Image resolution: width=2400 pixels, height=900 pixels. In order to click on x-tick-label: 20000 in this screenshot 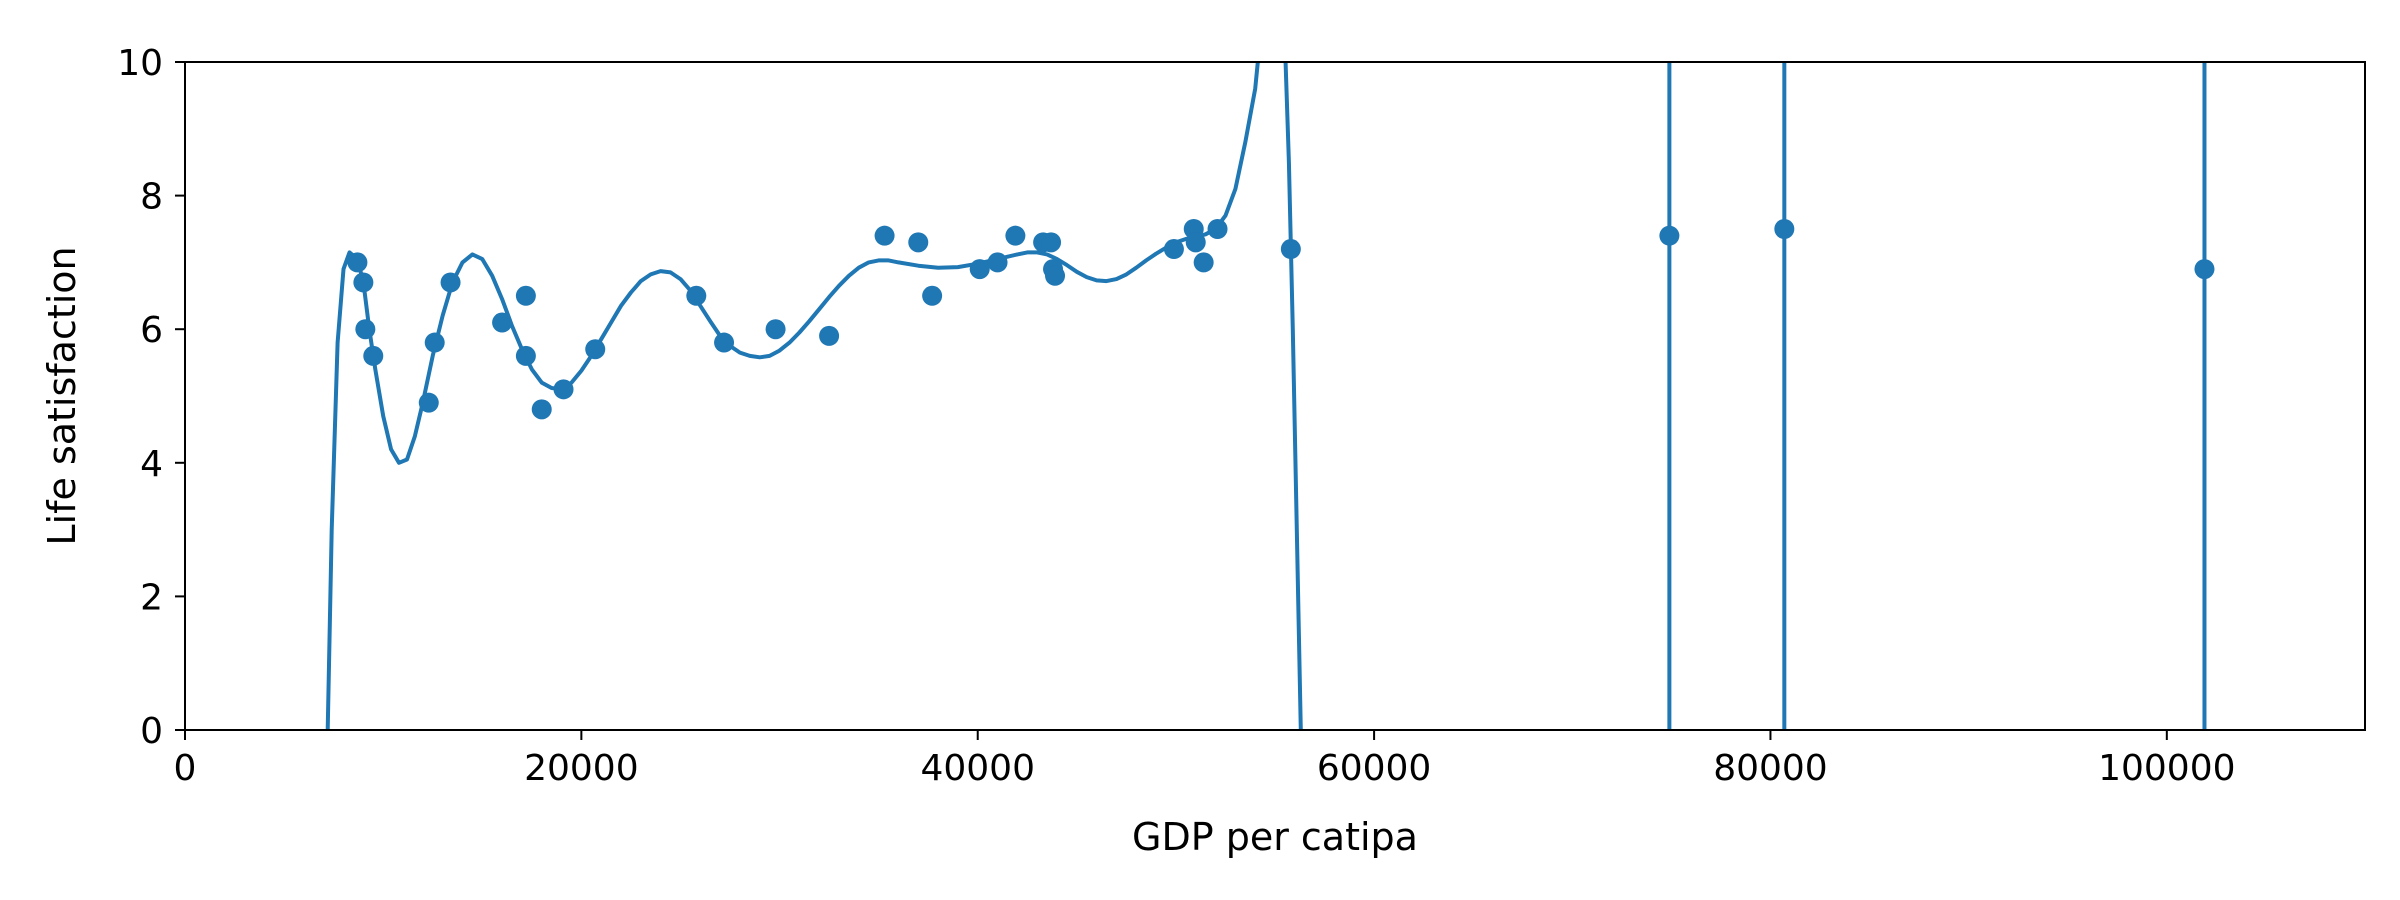, I will do `click(581, 768)`.